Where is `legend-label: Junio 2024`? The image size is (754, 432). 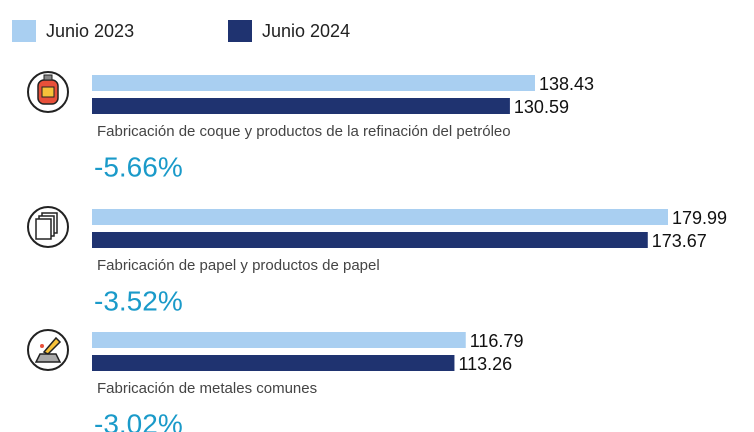
legend-label: Junio 2024 is located at coordinates (306, 31).